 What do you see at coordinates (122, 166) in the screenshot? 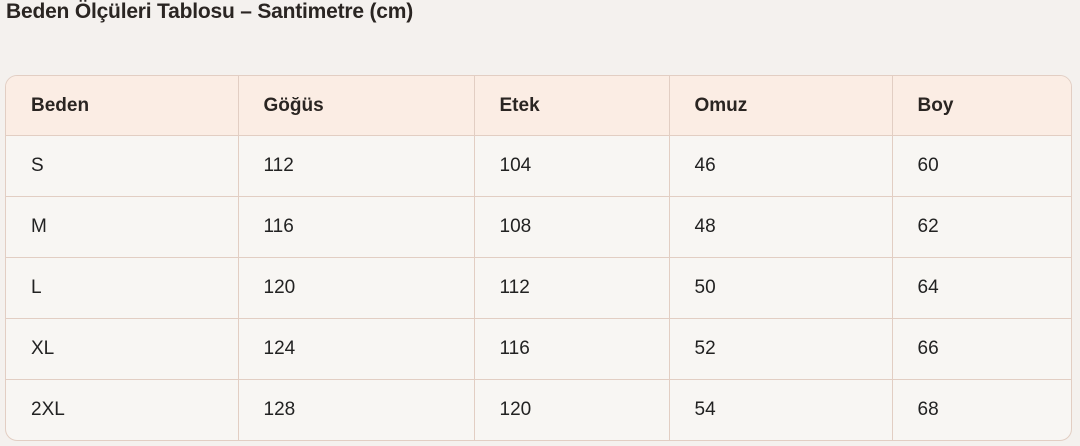
I see `table-cell: S` at bounding box center [122, 166].